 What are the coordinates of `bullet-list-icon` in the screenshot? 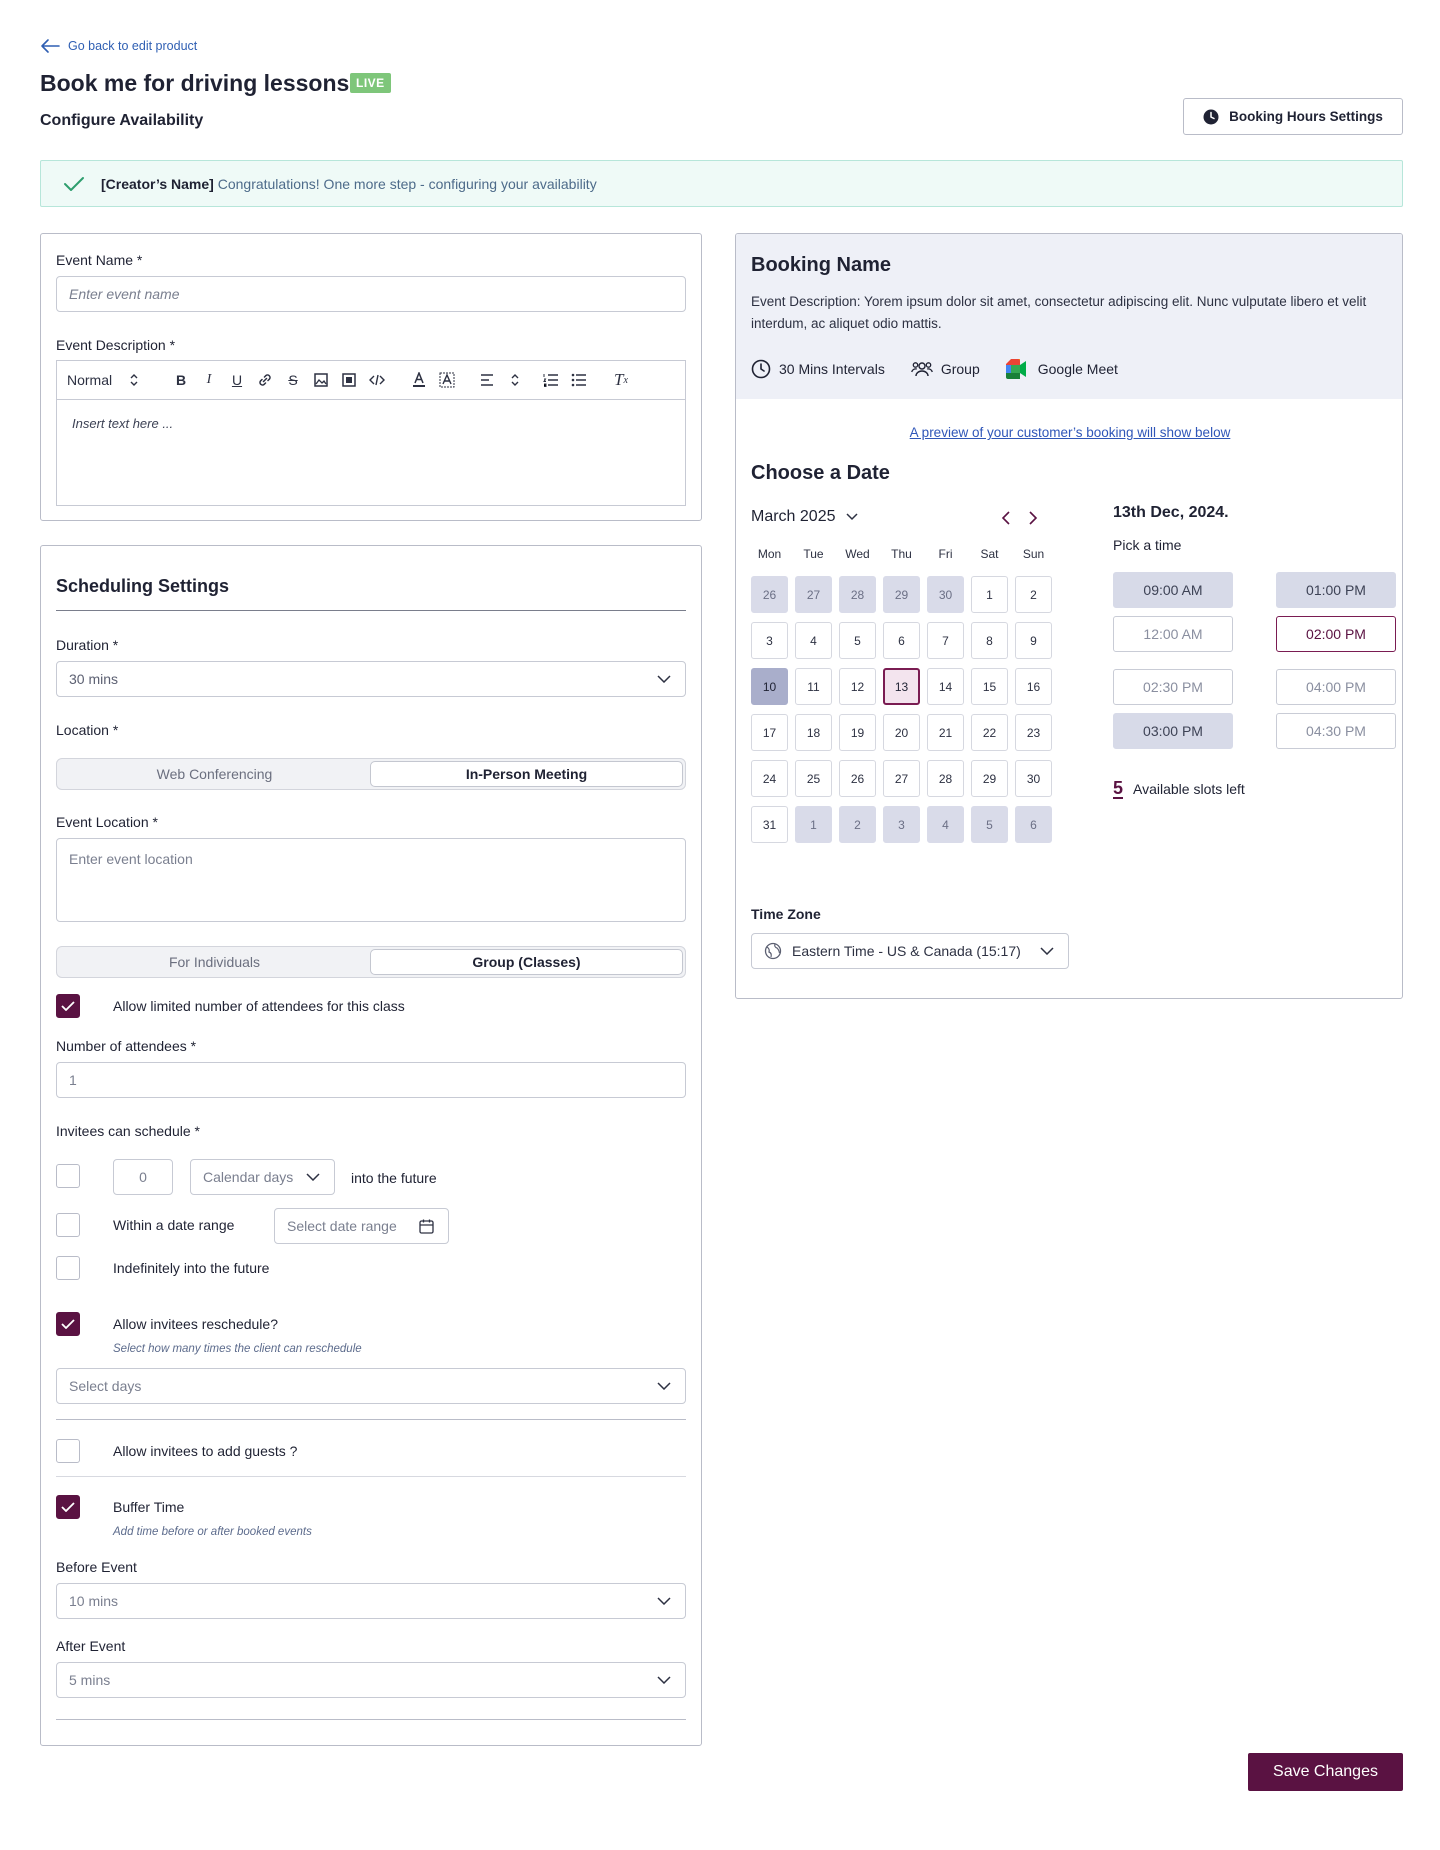 It's located at (579, 380).